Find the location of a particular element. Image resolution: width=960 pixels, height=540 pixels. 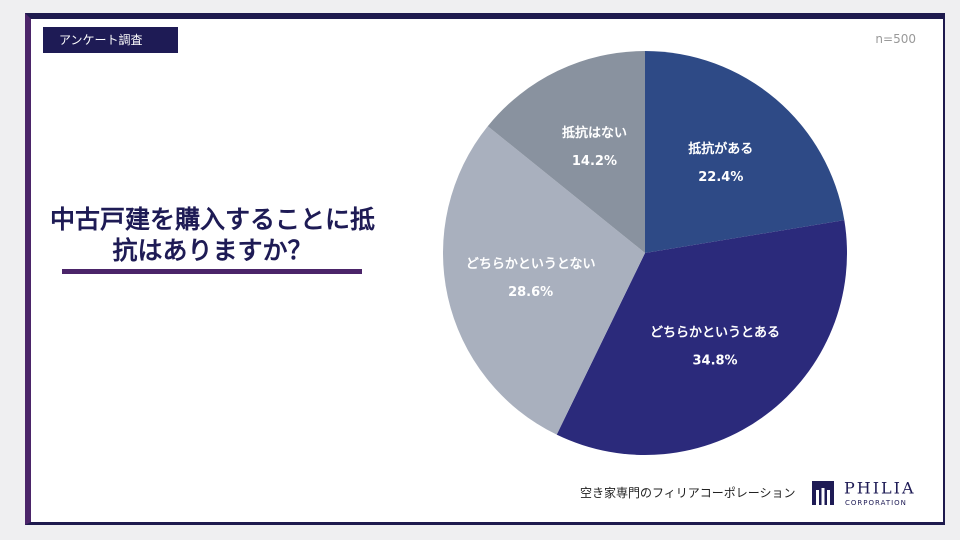

slice-label: 抵抗はない is located at coordinates (594, 133).